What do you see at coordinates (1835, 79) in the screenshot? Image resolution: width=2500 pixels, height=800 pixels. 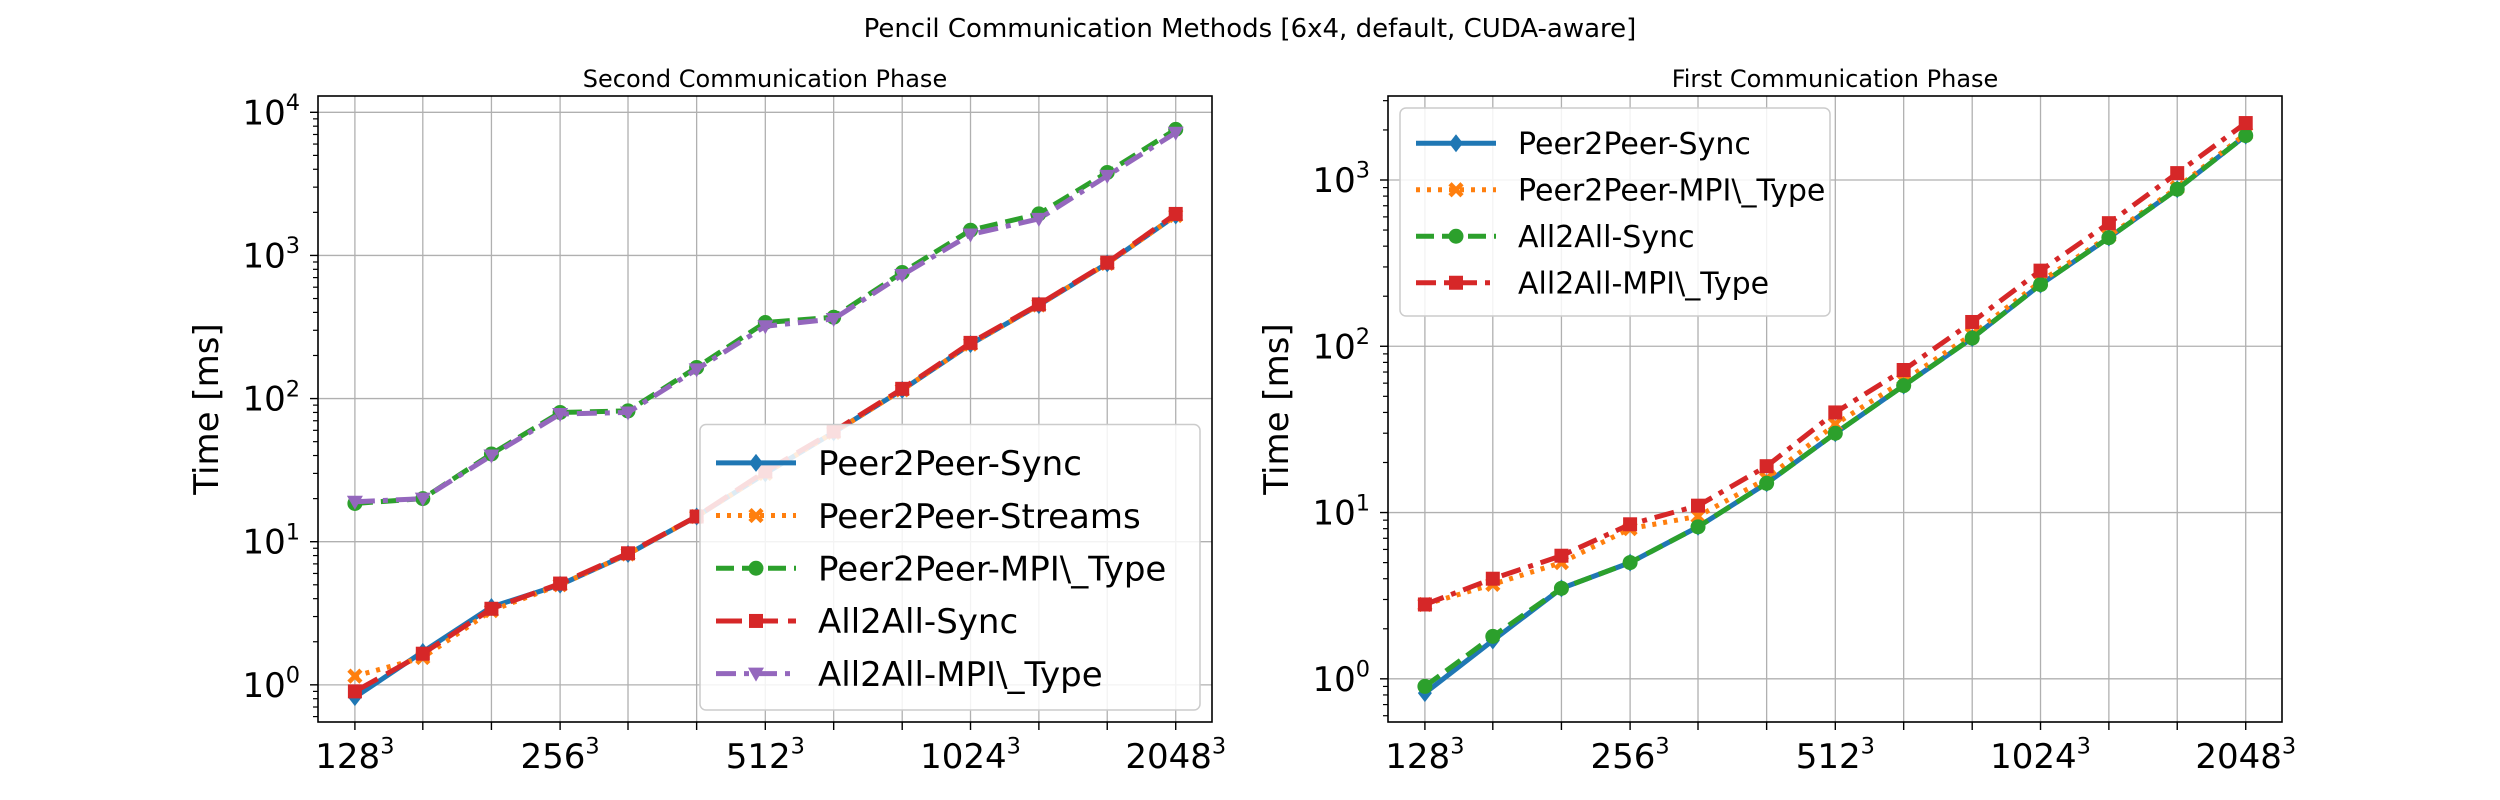 I see `chart-title: First Communication Phase` at bounding box center [1835, 79].